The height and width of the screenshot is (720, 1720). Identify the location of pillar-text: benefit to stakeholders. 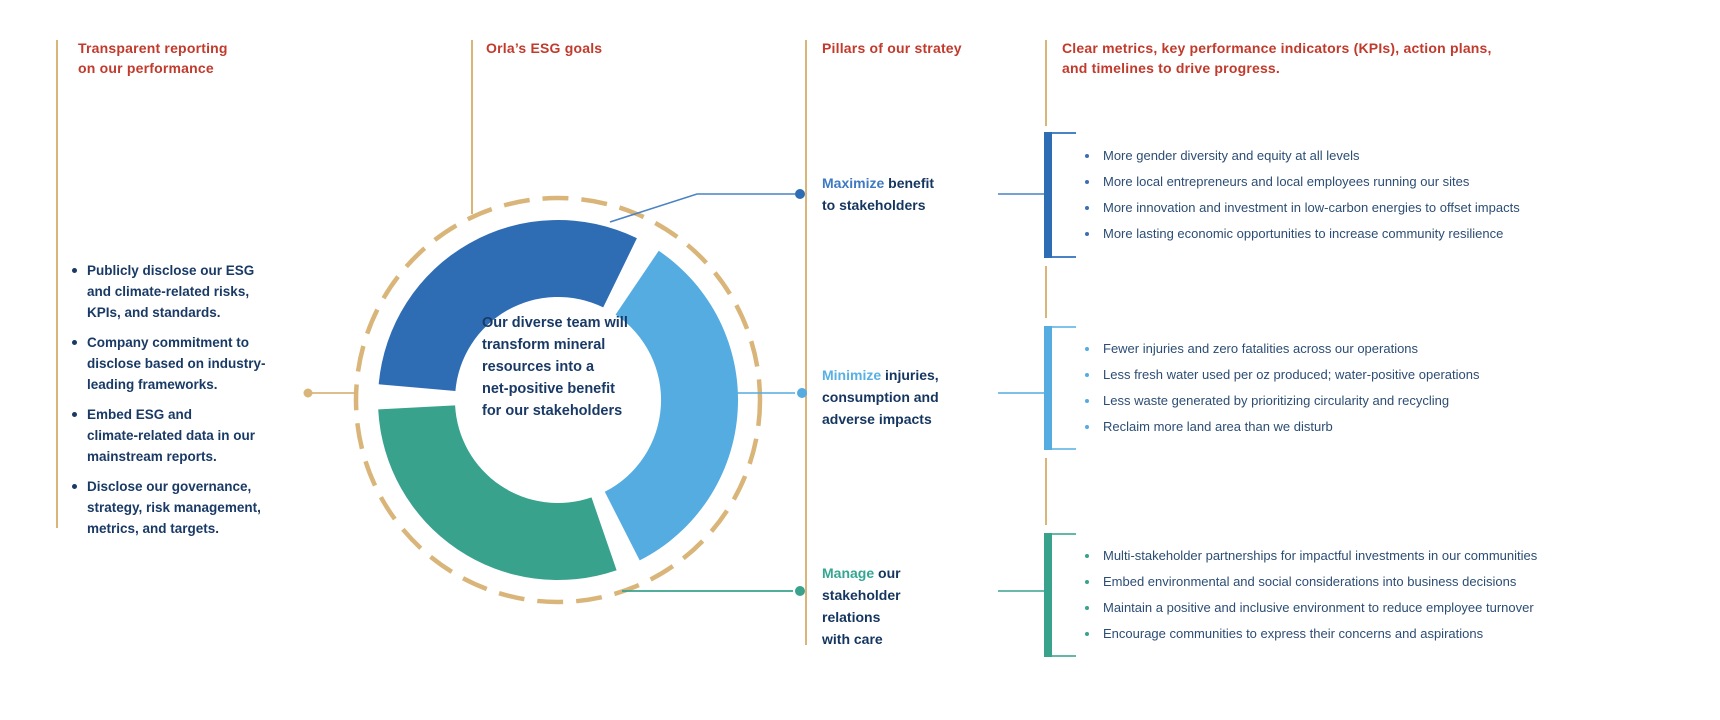
(878, 194).